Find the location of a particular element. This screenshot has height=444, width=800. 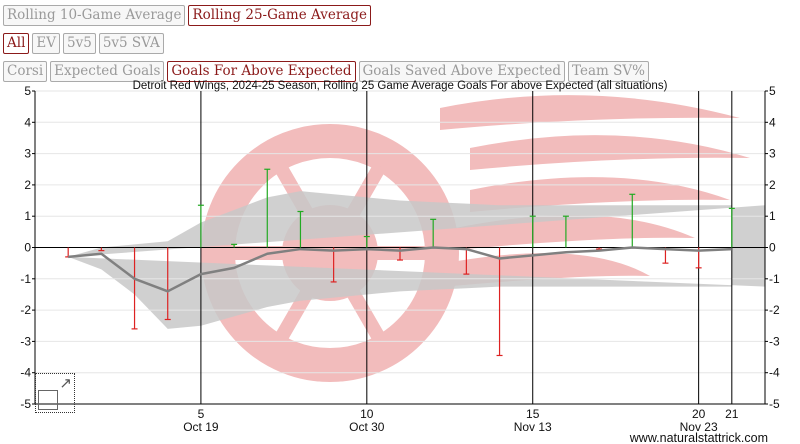

y-tick-label-right: 4 is located at coordinates (772, 122).